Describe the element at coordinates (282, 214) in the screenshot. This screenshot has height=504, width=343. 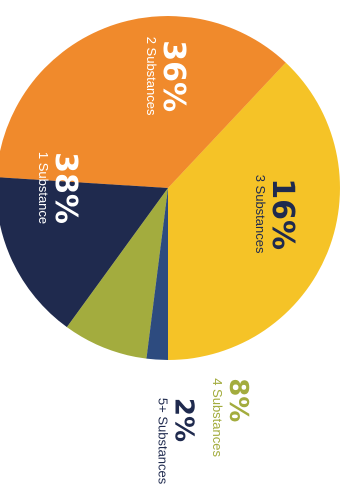
I see `slice-percent-label: 16%` at that location.